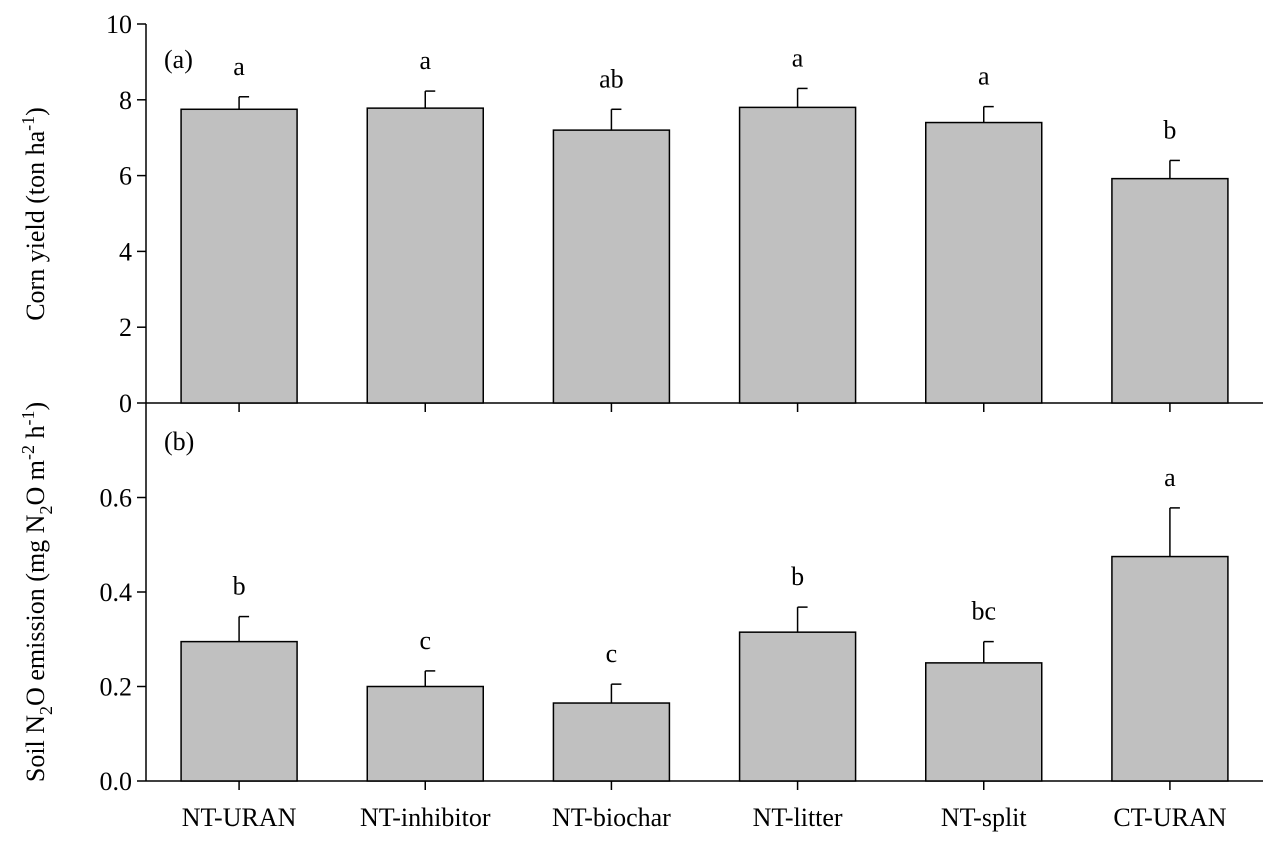 The height and width of the screenshot is (848, 1274). What do you see at coordinates (179, 441) in the screenshot?
I see `panel-b-label: (b)` at bounding box center [179, 441].